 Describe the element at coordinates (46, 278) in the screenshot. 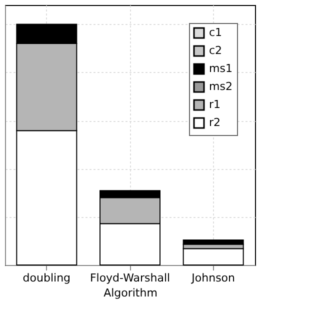

I see `x-tick-label: doubling` at that location.